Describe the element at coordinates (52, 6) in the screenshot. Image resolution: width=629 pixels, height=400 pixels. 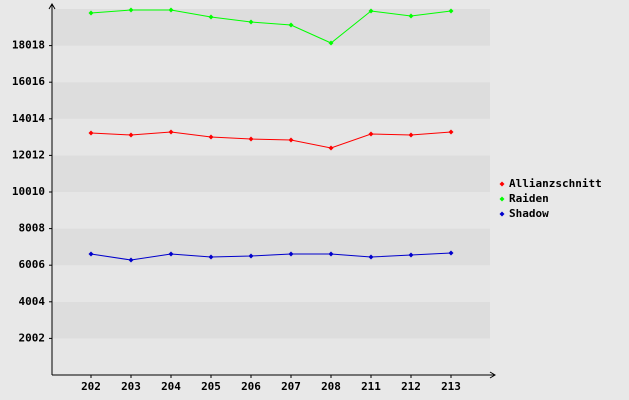
I see `y-axis-arrow` at that location.